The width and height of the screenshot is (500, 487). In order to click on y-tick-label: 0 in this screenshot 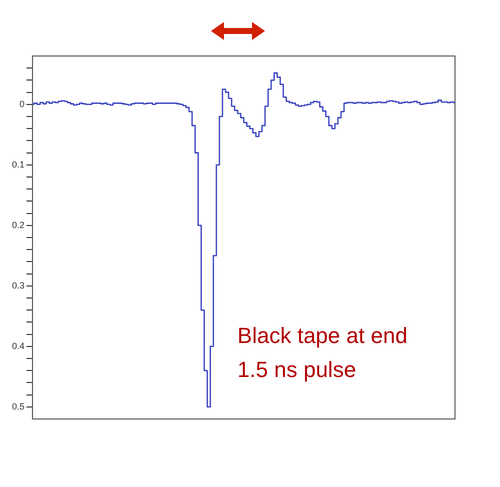, I will do `click(22, 103)`.